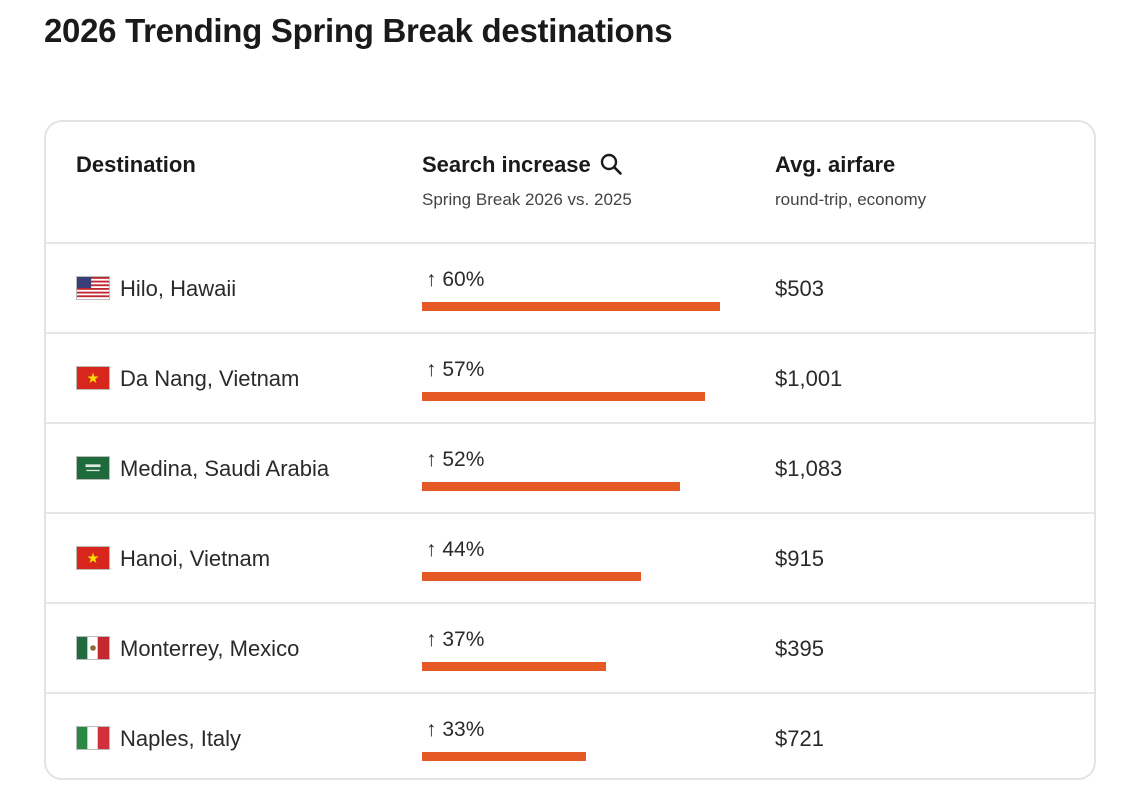 The height and width of the screenshot is (800, 1131). What do you see at coordinates (455, 639) in the screenshot?
I see `increase-label: ↑ 37%` at bounding box center [455, 639].